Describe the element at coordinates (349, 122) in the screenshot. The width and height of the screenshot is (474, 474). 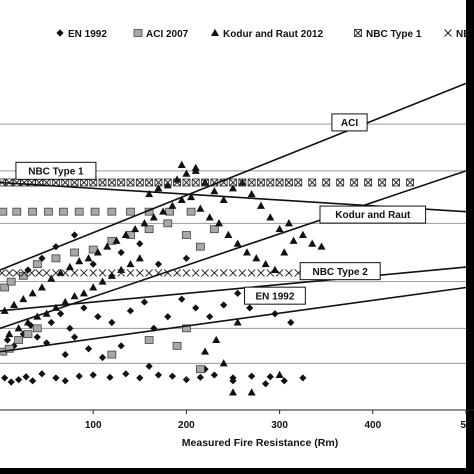
I see `annotation-box: ACI` at that location.